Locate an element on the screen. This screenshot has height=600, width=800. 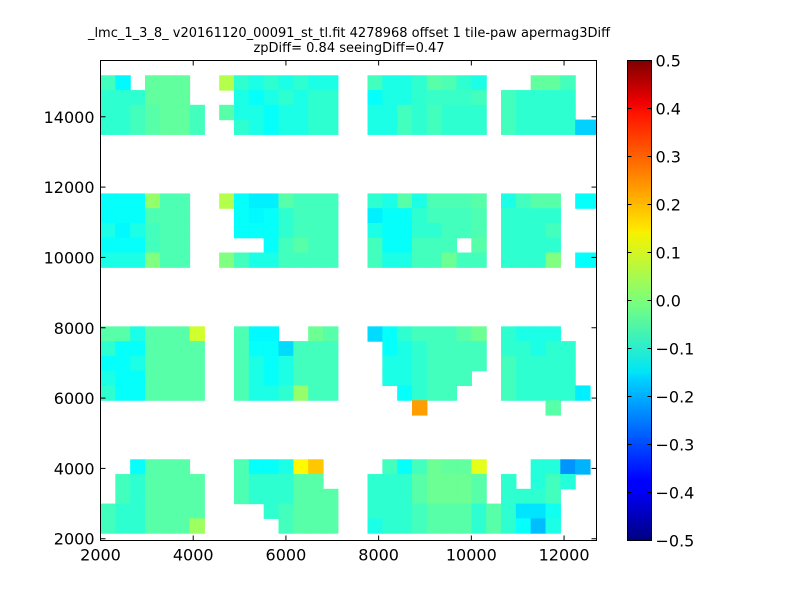
colorbar-tick-label: 0.0 is located at coordinates (668, 301).